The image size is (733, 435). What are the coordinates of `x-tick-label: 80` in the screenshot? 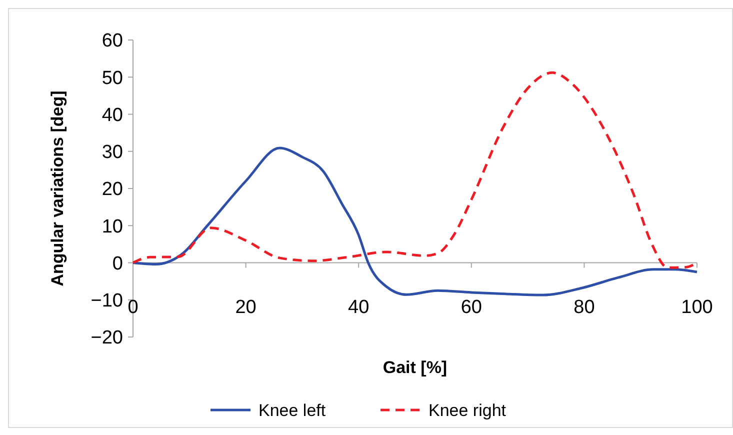 It's located at (584, 307).